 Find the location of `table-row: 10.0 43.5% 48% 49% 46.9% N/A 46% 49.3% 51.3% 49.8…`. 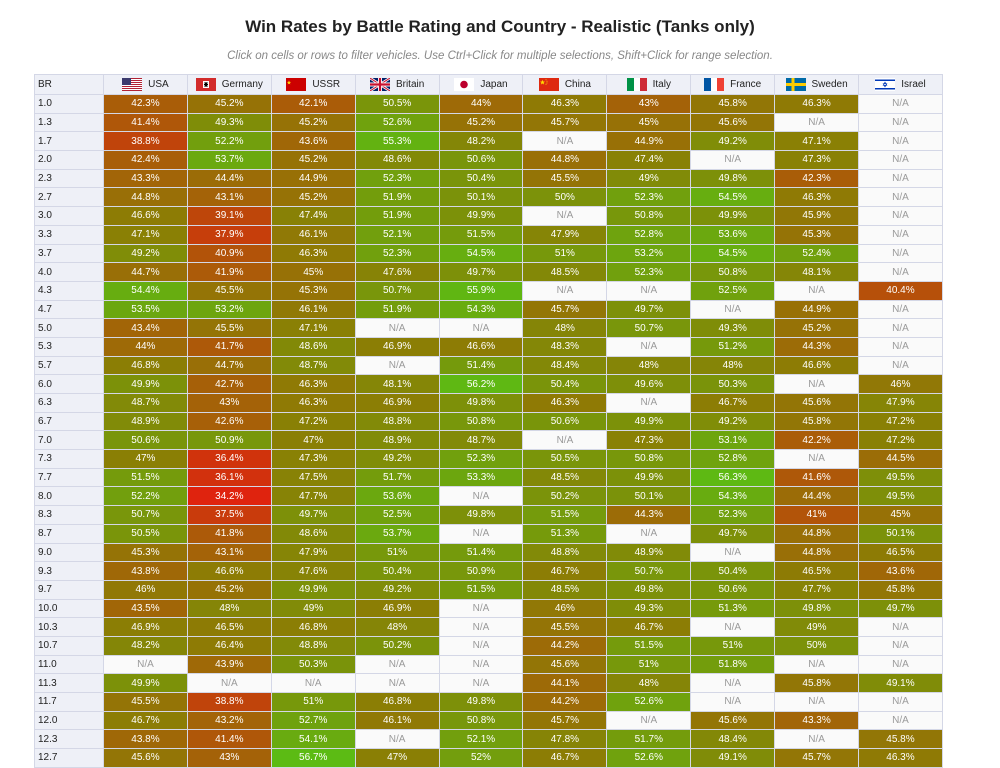

table-row: 10.0 43.5% 48% 49% 46.9% N/A 46% 49.3% 51.3% 49.8… is located at coordinates (488, 608).